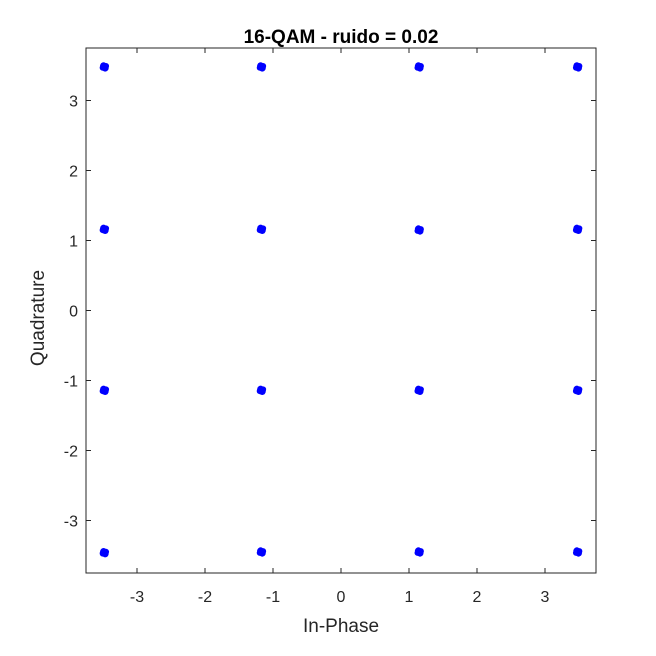 Image resolution: width=656 pixels, height=656 pixels. What do you see at coordinates (341, 597) in the screenshot?
I see `x-tick-label: 0` at bounding box center [341, 597].